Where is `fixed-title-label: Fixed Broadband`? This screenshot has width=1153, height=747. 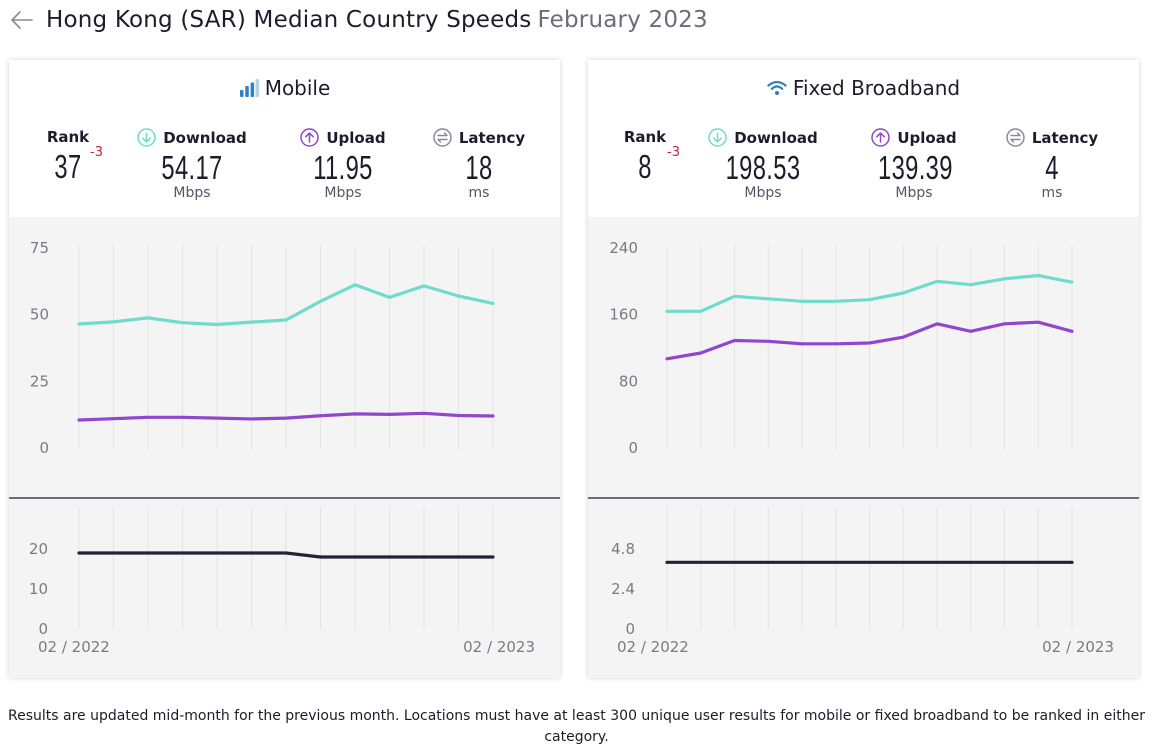 fixed-title-label: Fixed Broadband is located at coordinates (876, 88).